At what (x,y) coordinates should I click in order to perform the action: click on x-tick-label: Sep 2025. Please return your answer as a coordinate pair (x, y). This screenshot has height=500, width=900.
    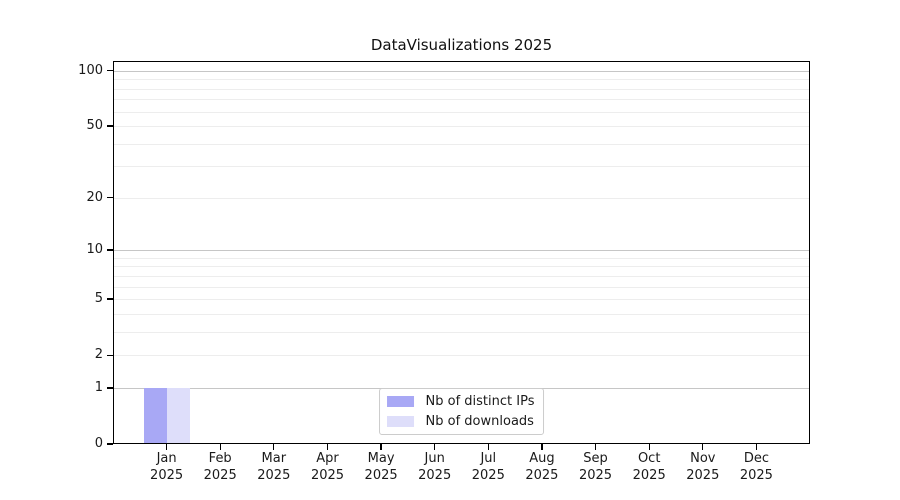
    Looking at the image, I should click on (596, 467).